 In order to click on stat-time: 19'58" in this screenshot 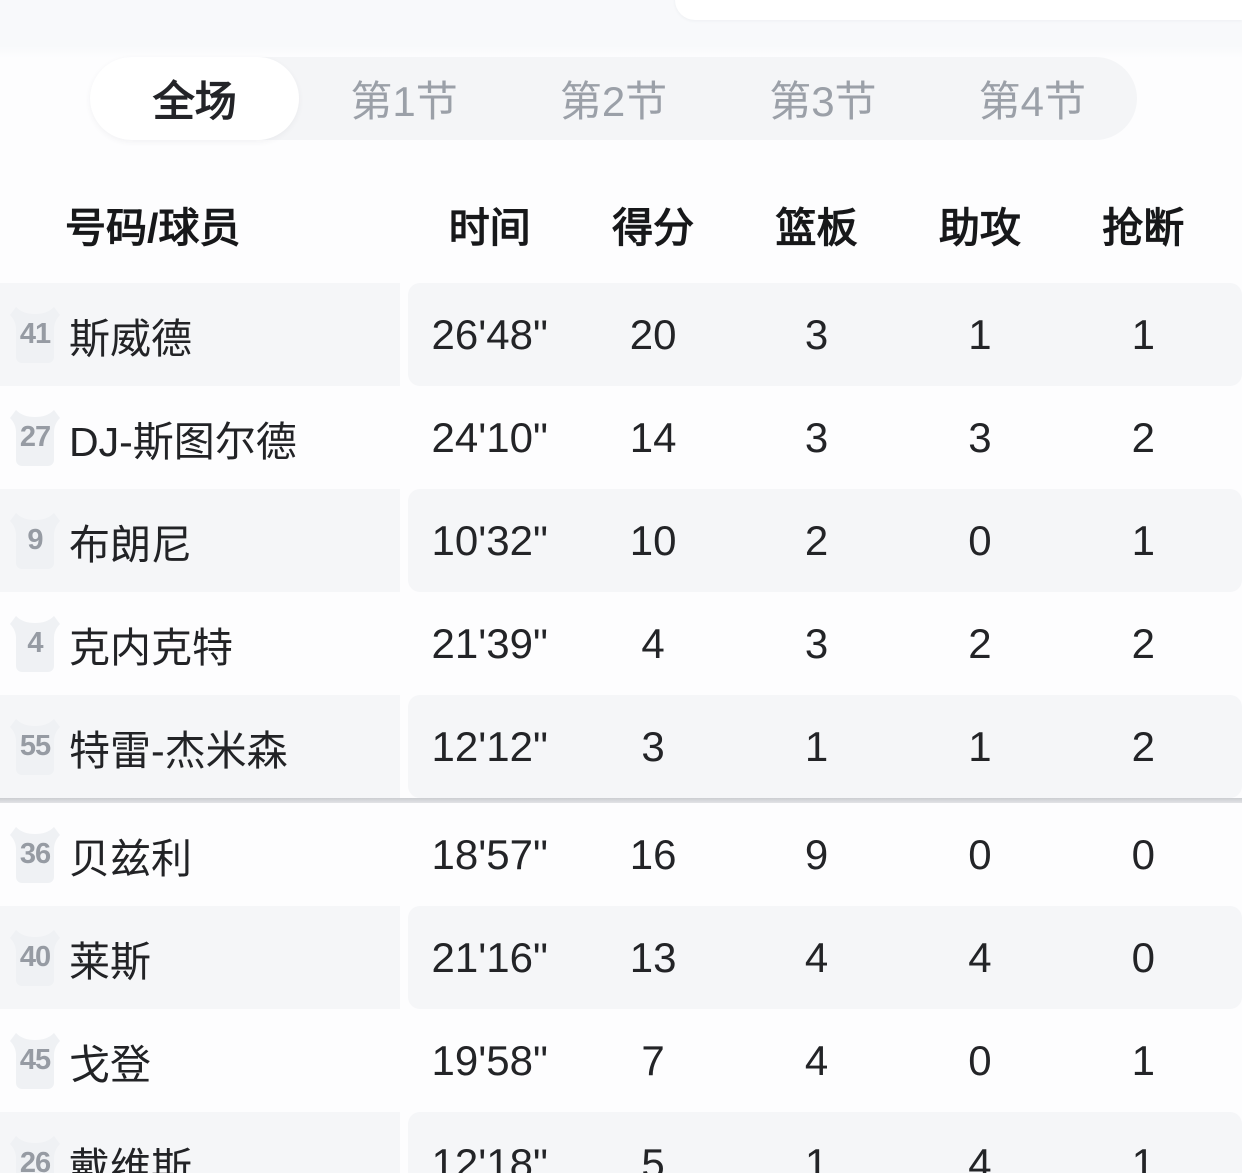, I will do `click(489, 1060)`.